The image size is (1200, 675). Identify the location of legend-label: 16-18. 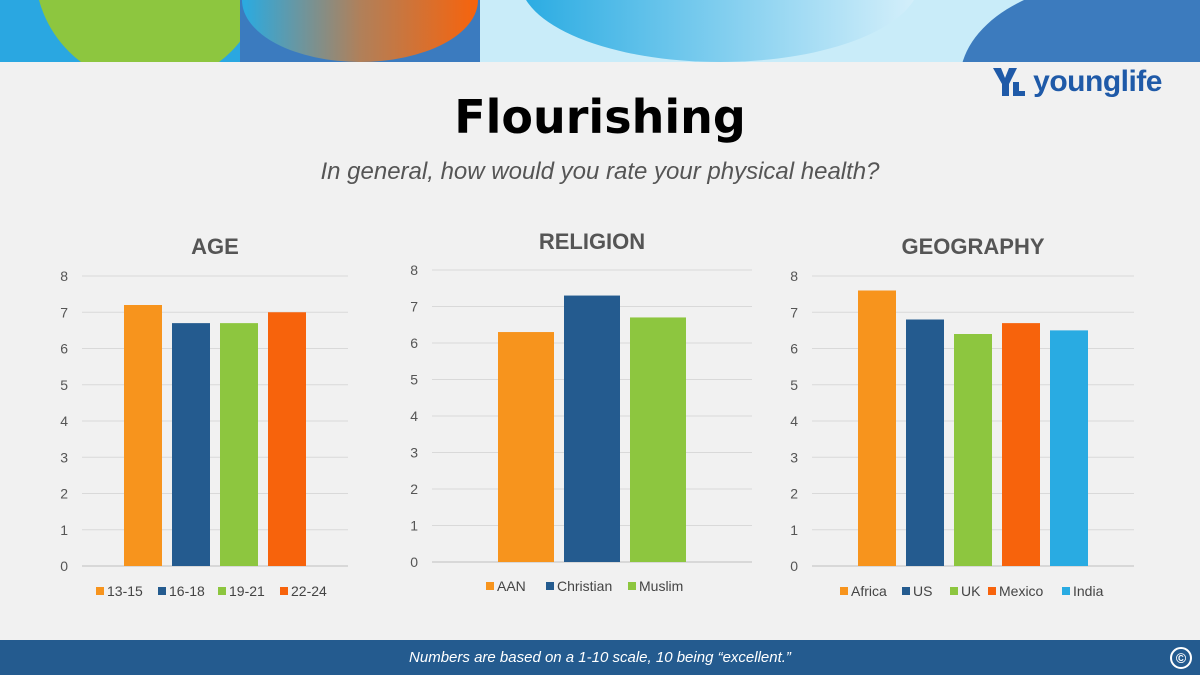
(187, 591).